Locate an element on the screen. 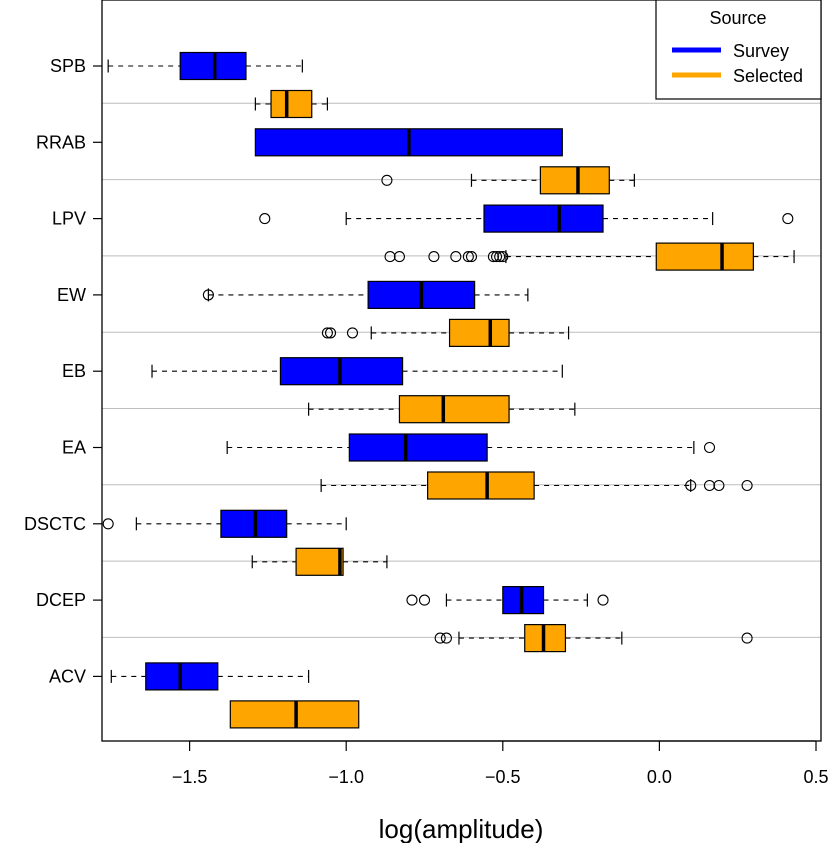  box-survey-lpv is located at coordinates (526, 218).